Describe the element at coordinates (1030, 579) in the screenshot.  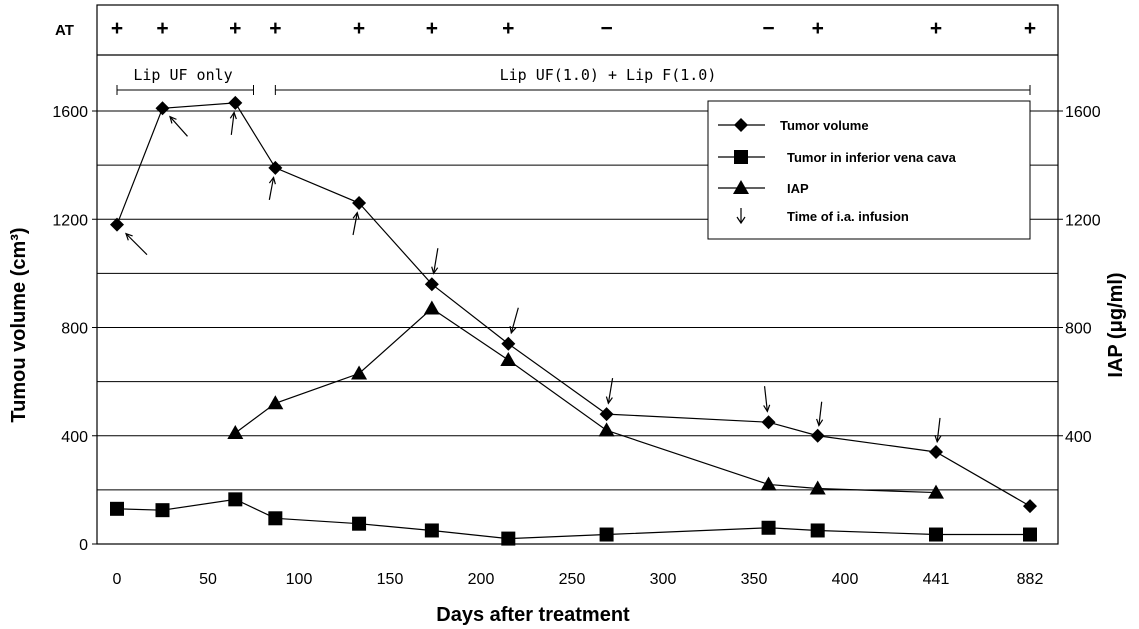
I see `x-tick-label: 882` at that location.